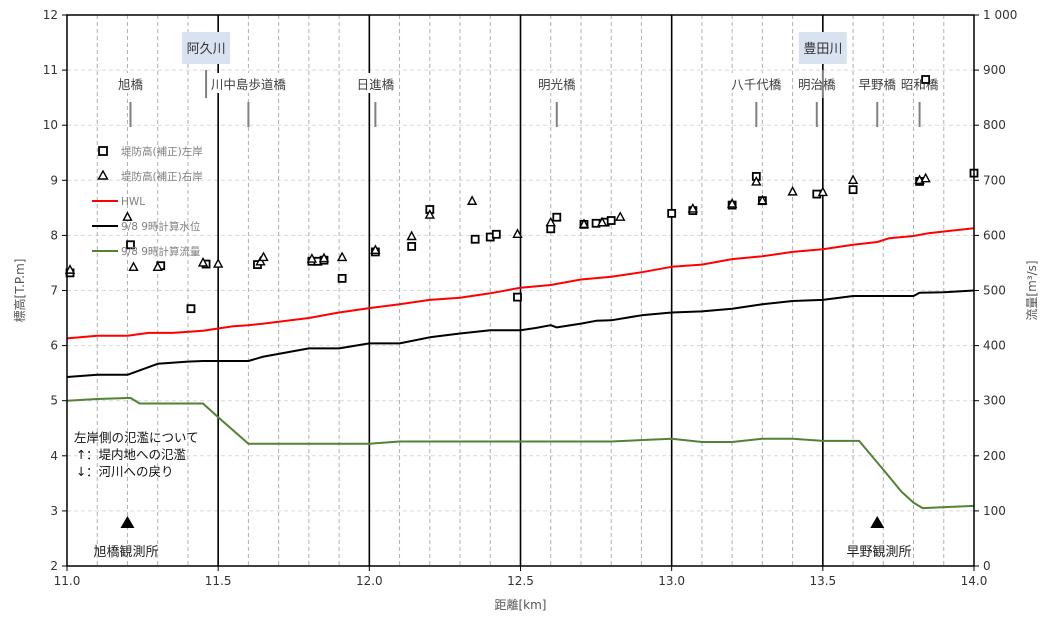  Describe the element at coordinates (54, 456) in the screenshot. I see `y-tick-label: 4` at that location.